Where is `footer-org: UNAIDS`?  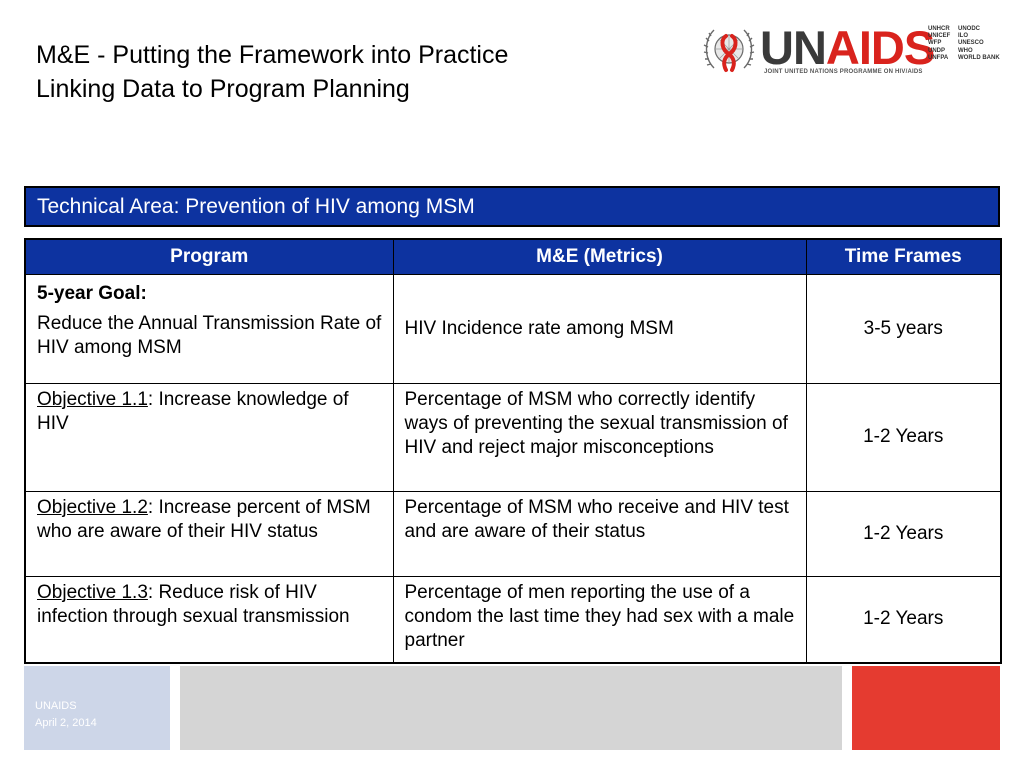 footer-org: UNAIDS is located at coordinates (56, 706).